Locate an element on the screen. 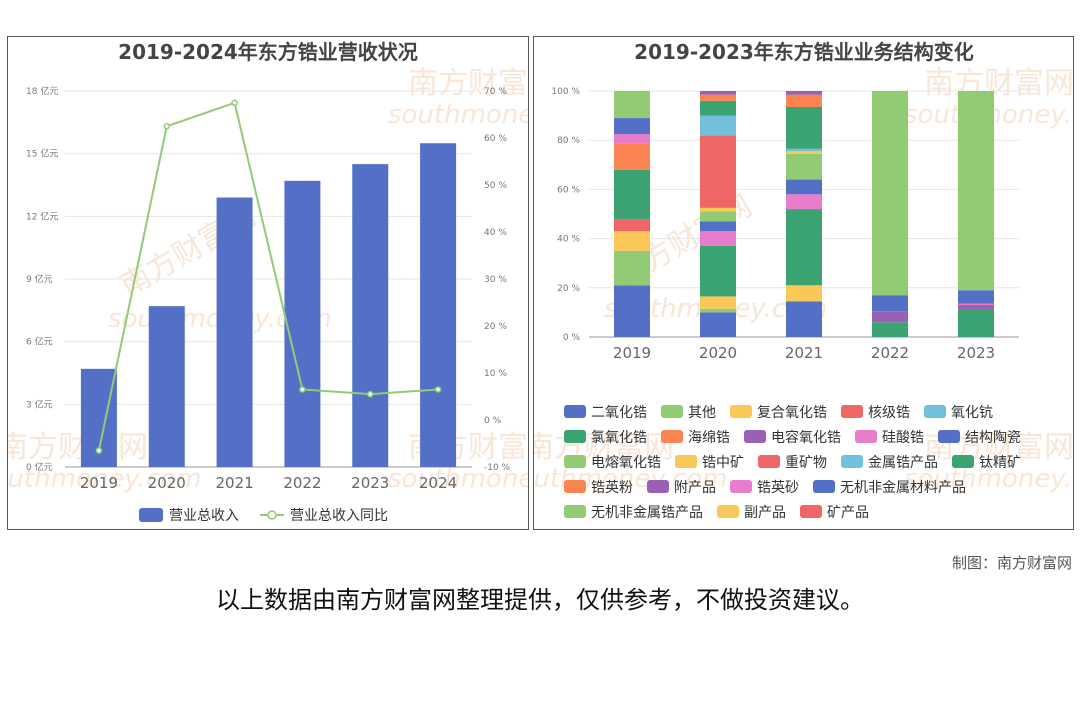 This screenshot has width=1080, height=720. y-right-tick-label: 70 % is located at coordinates (495, 92).